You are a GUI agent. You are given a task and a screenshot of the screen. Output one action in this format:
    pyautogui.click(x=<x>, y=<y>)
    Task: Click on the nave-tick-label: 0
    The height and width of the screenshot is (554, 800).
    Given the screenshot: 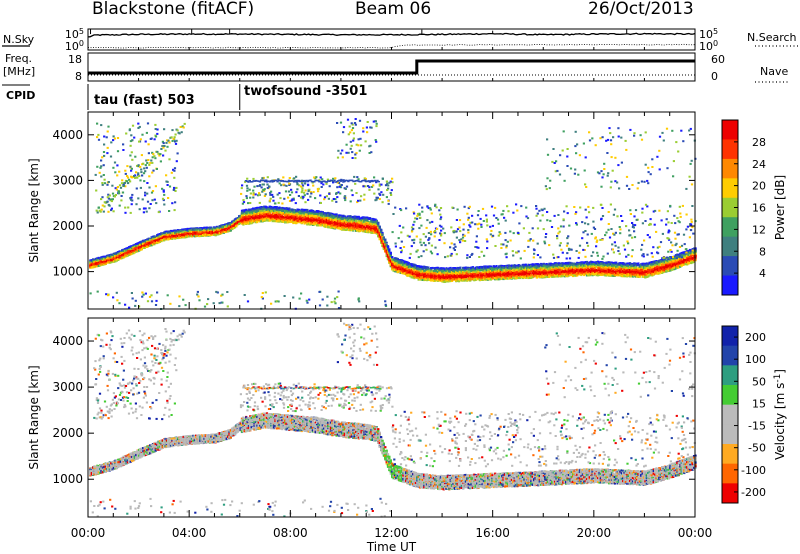 What is the action you would take?
    pyautogui.click(x=714, y=76)
    